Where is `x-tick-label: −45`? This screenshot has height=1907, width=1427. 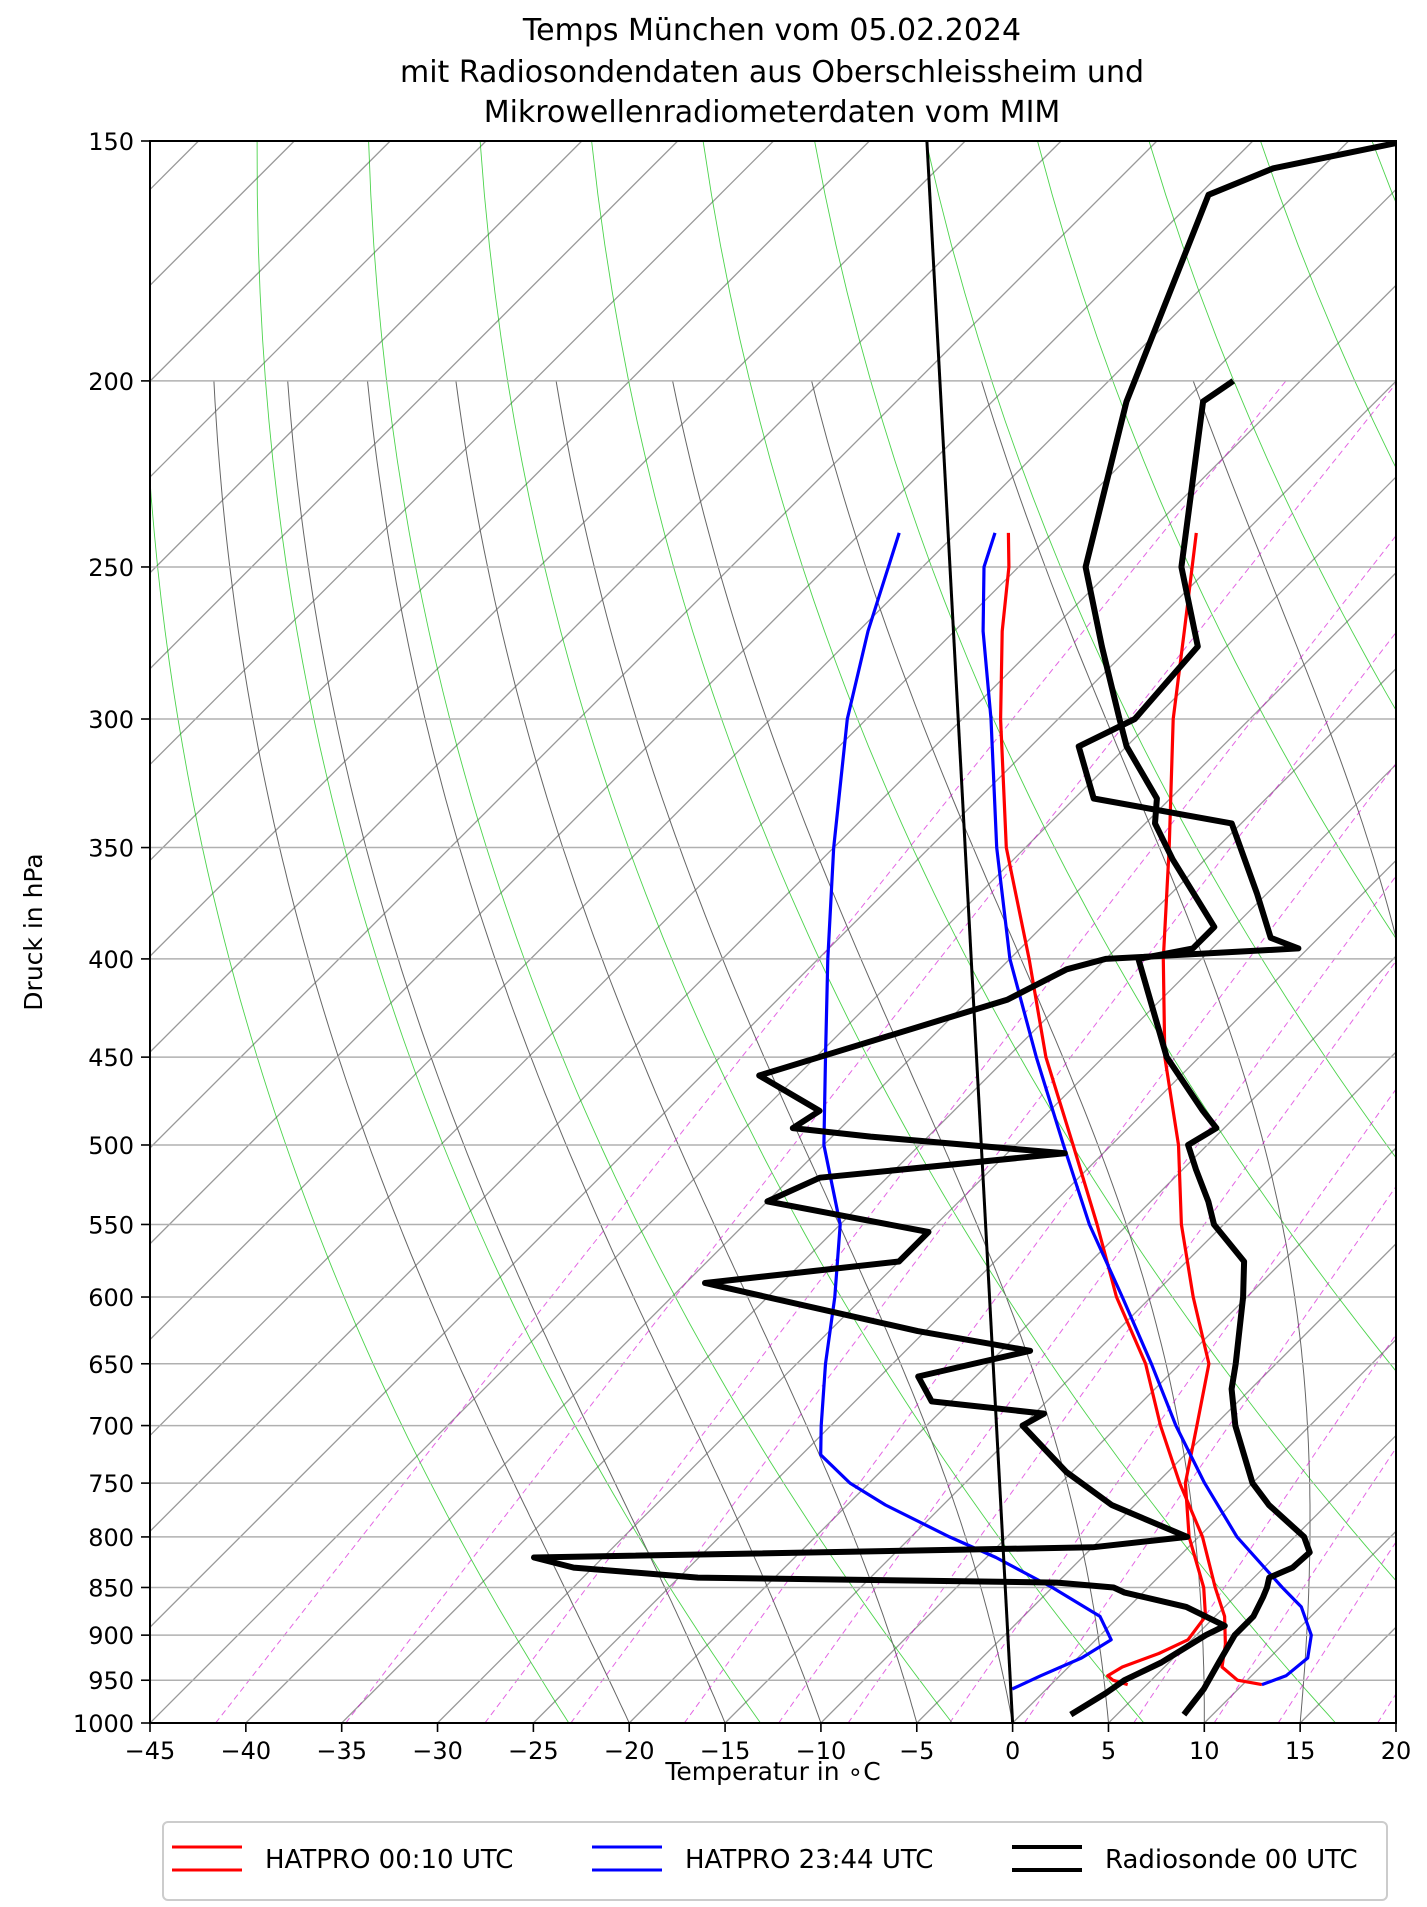 x-tick-label: −45 is located at coordinates (150, 1751).